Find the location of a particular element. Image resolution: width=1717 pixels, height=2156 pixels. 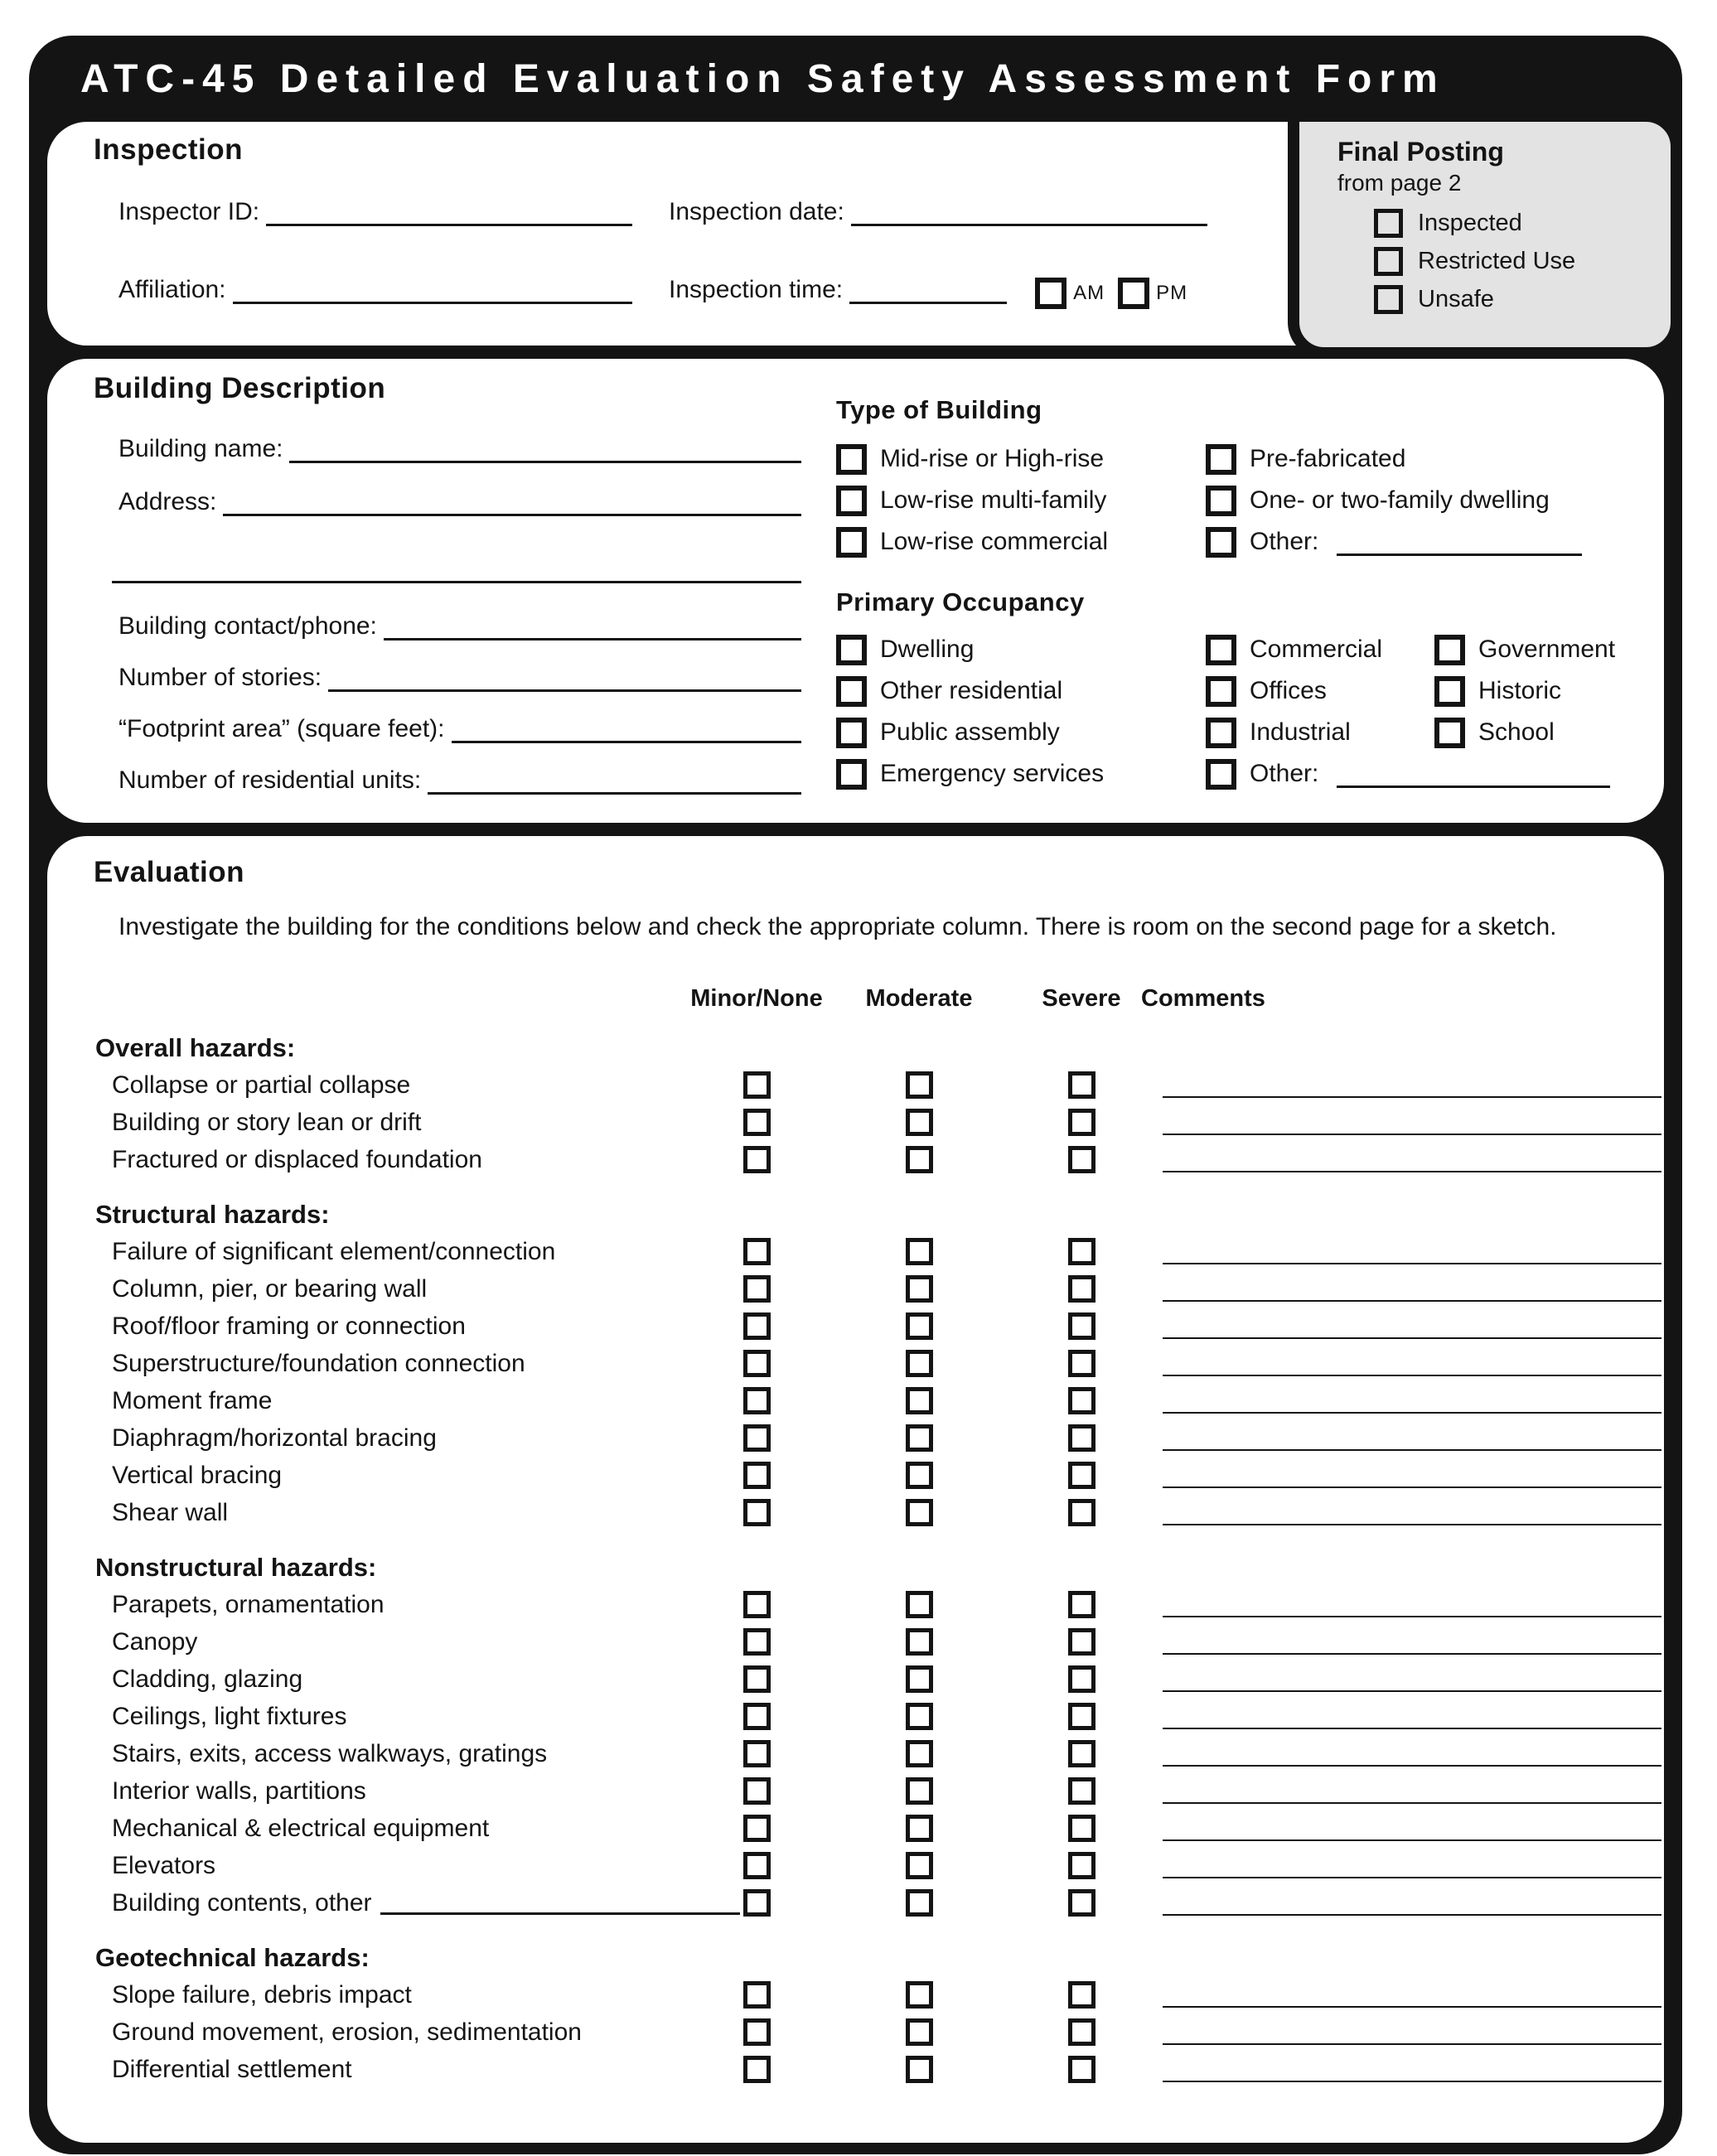

inspector-id-input-line is located at coordinates (449, 212).